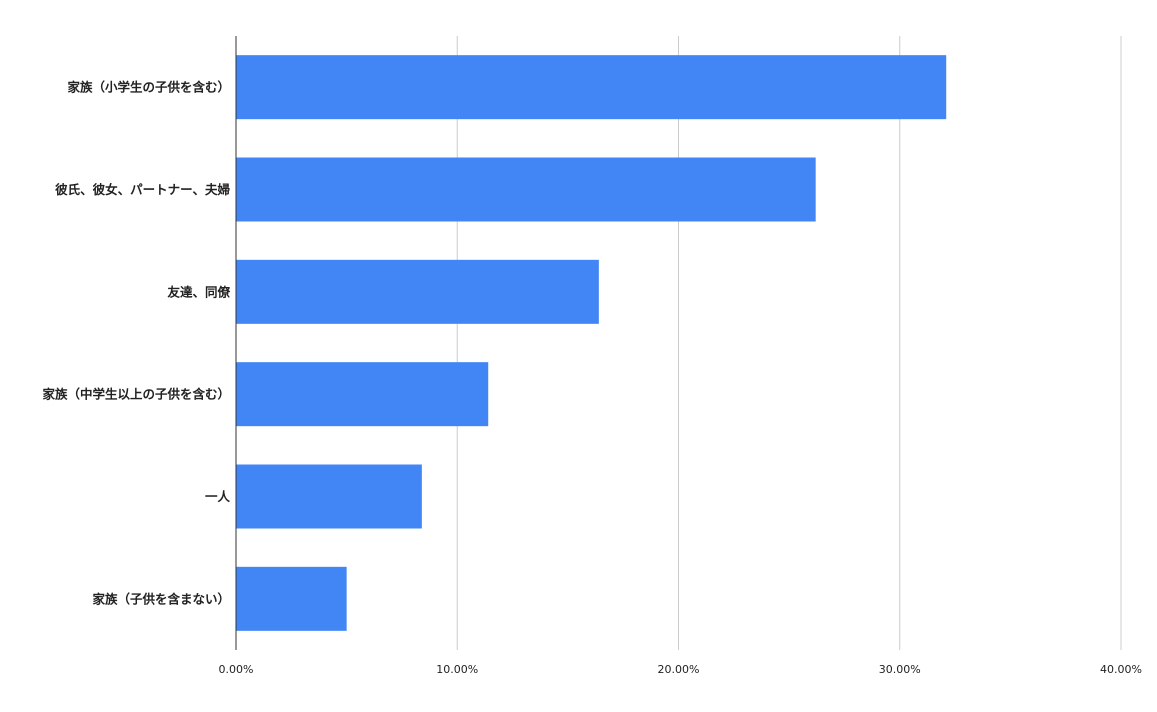 Image resolution: width=1157 pixels, height=712 pixels. Describe the element at coordinates (161, 598) in the screenshot. I see `category-label-5: 家族（子供を含まない）` at that location.